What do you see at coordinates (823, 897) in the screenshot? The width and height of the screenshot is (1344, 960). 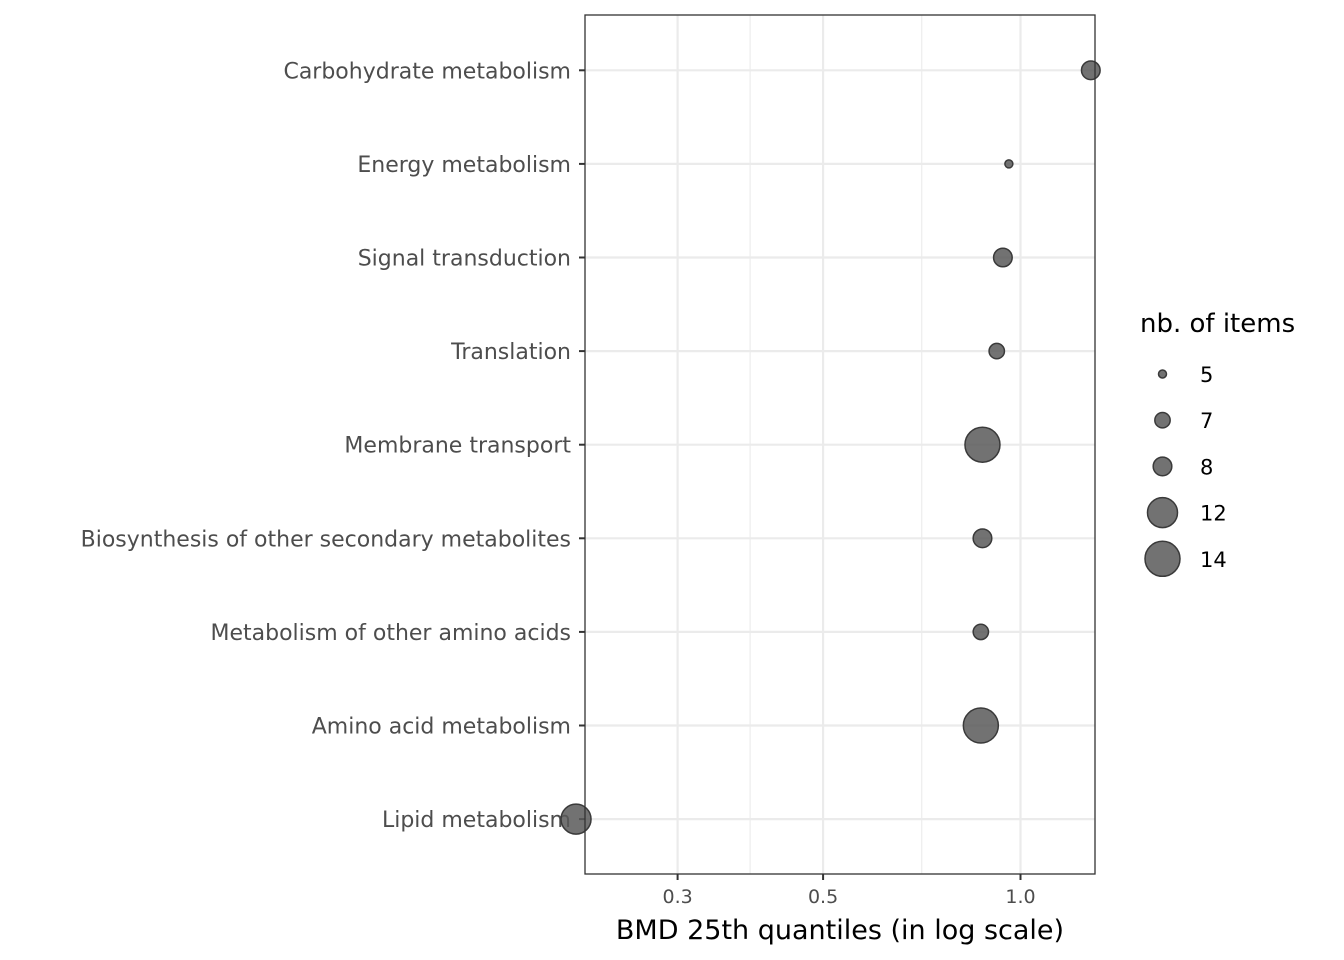 I see `x-tick-label: 0.5` at bounding box center [823, 897].